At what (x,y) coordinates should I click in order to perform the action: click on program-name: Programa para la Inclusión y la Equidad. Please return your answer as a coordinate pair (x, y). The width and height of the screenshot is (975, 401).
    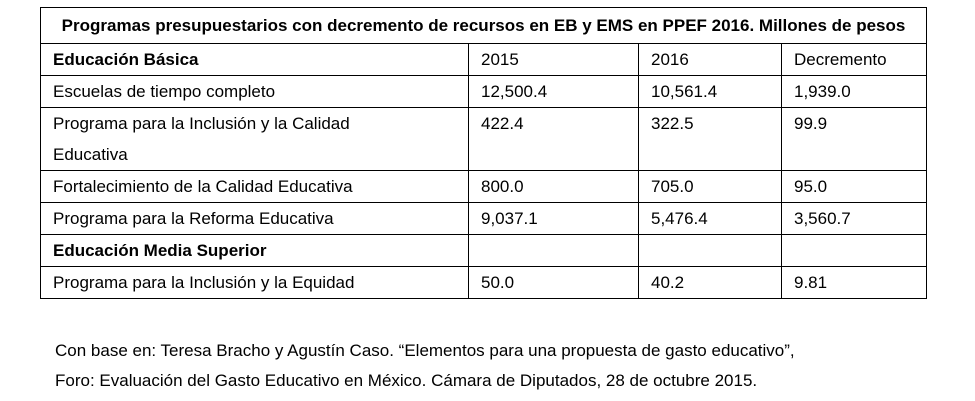
    Looking at the image, I should click on (254, 282).